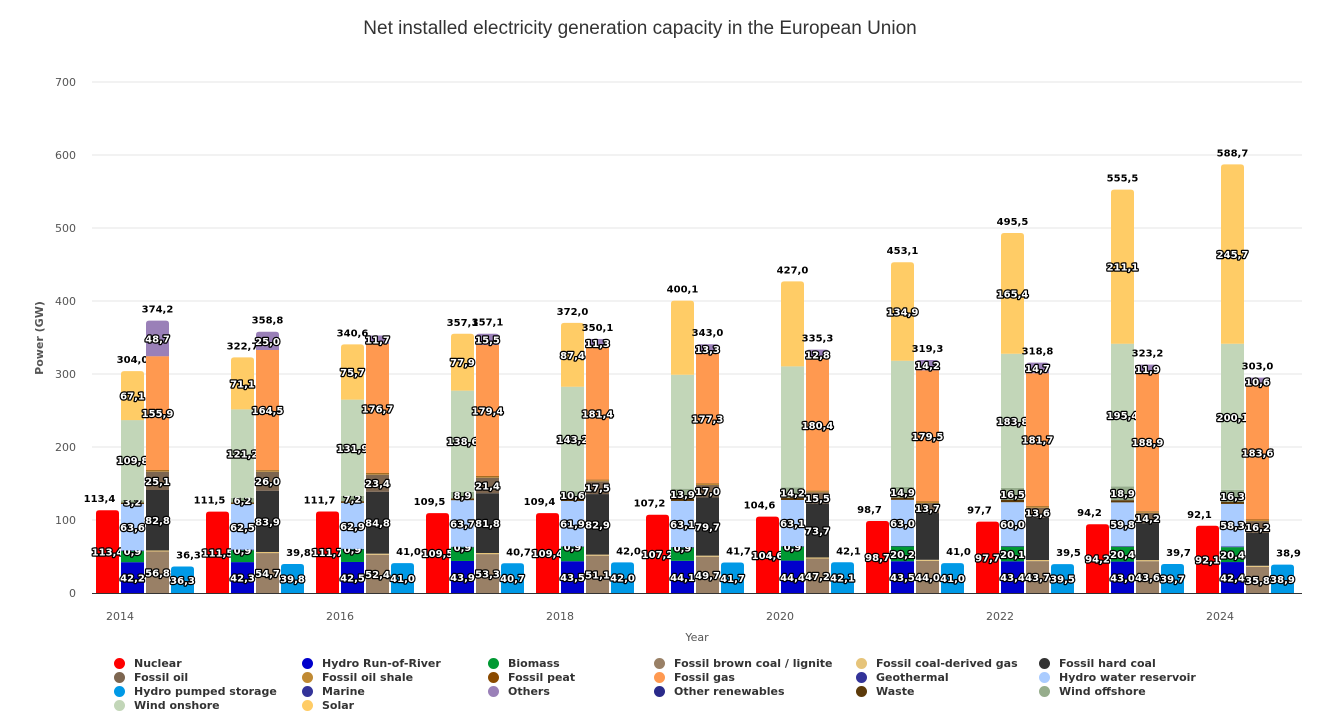  I want to click on legend-item: Fossil gas, so click(755, 677).